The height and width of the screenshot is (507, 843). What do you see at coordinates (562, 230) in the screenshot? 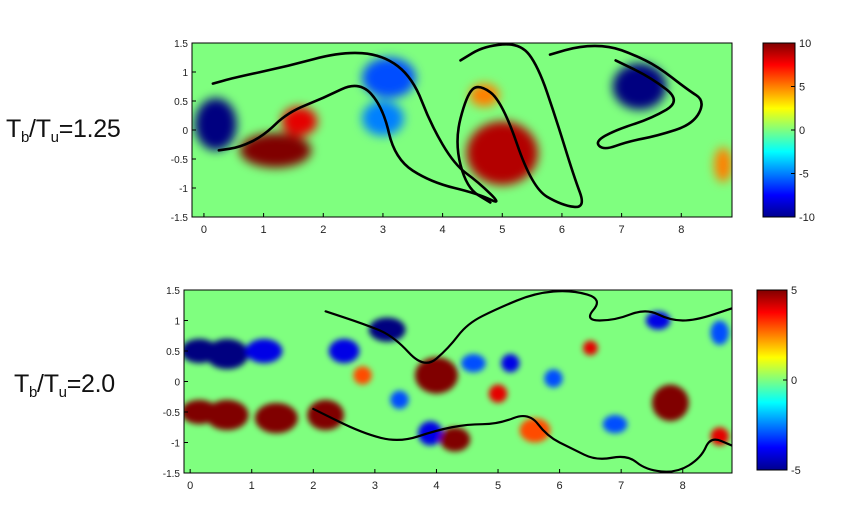
I see `x-tick-label: 6` at bounding box center [562, 230].